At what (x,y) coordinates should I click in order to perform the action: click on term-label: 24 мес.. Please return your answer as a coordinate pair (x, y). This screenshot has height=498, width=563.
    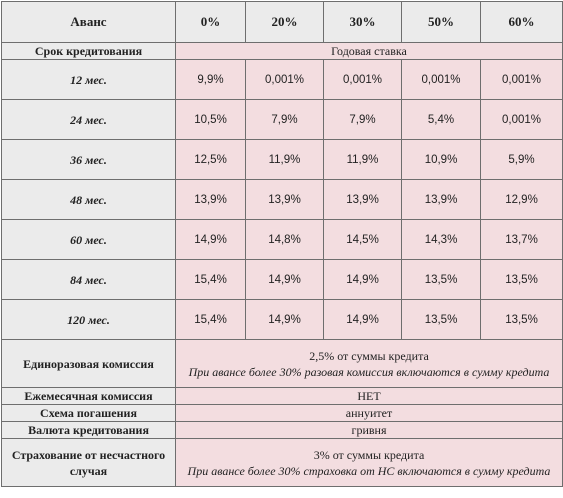
    Looking at the image, I should click on (88, 119).